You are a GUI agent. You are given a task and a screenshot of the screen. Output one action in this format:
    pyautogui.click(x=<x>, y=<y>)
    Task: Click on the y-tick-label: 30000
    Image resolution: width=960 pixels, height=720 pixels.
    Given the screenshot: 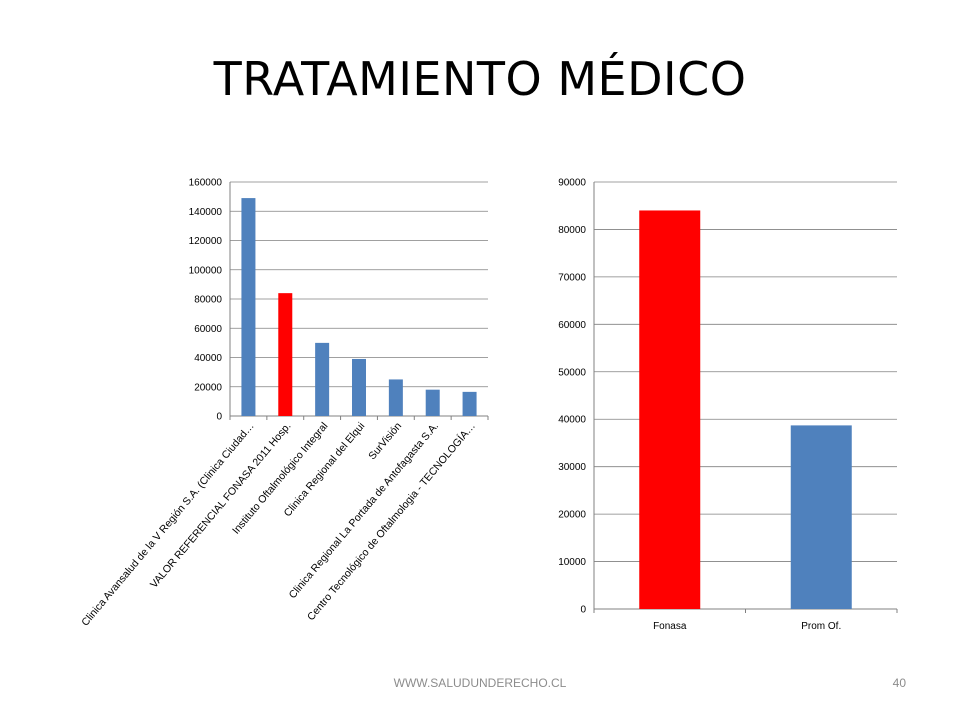 What is the action you would take?
    pyautogui.click(x=572, y=467)
    